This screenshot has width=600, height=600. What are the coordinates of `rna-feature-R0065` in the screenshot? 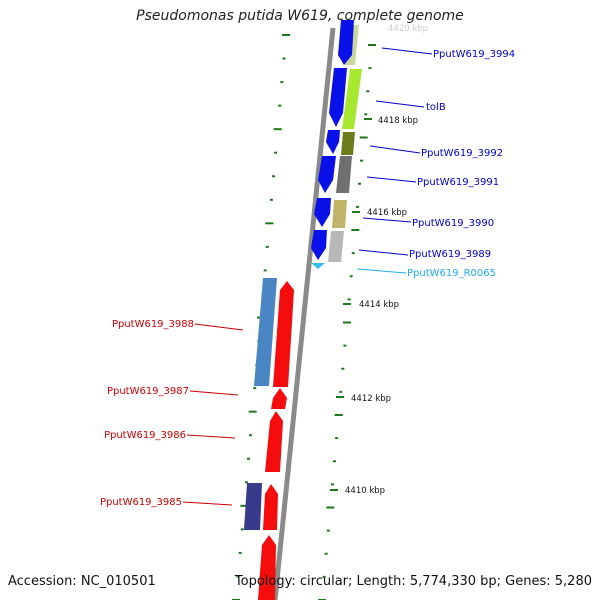 It's located at (318, 266).